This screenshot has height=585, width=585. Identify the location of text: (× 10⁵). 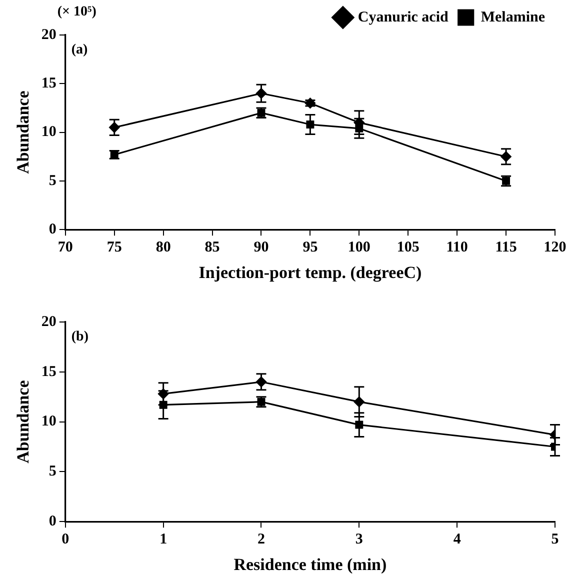
(77, 12).